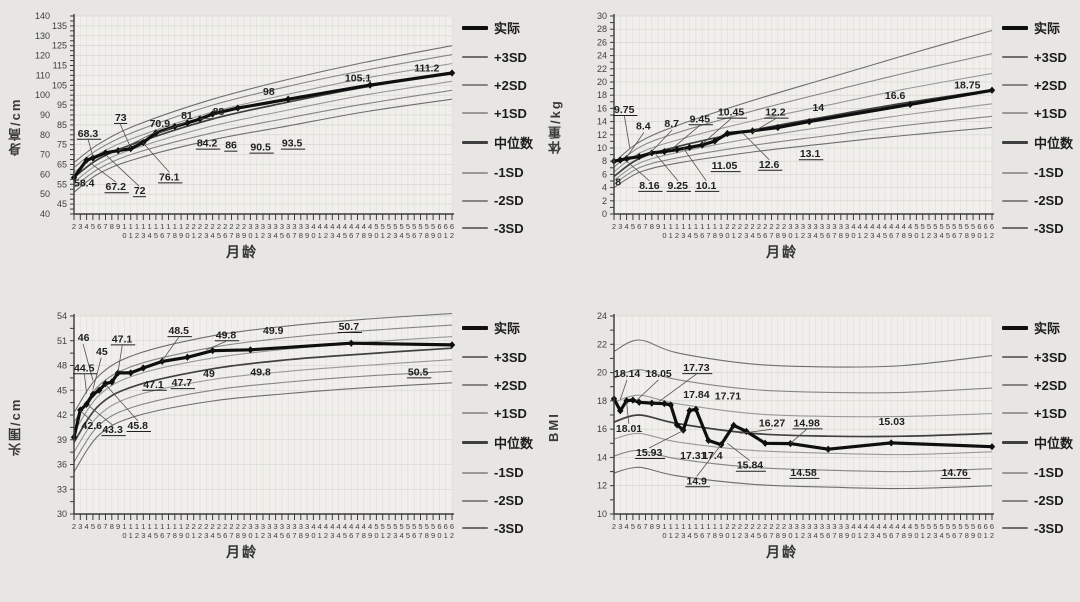  What do you see at coordinates (62, 165) in the screenshot?
I see `svg-text: 65` at bounding box center [62, 165].